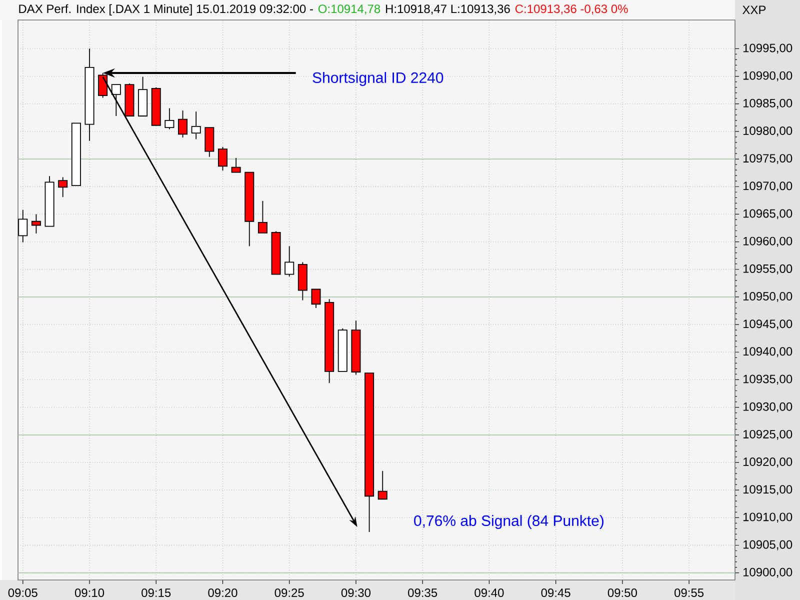 The width and height of the screenshot is (800, 600). I want to click on y-tick-label: 10980,00, so click(767, 131).